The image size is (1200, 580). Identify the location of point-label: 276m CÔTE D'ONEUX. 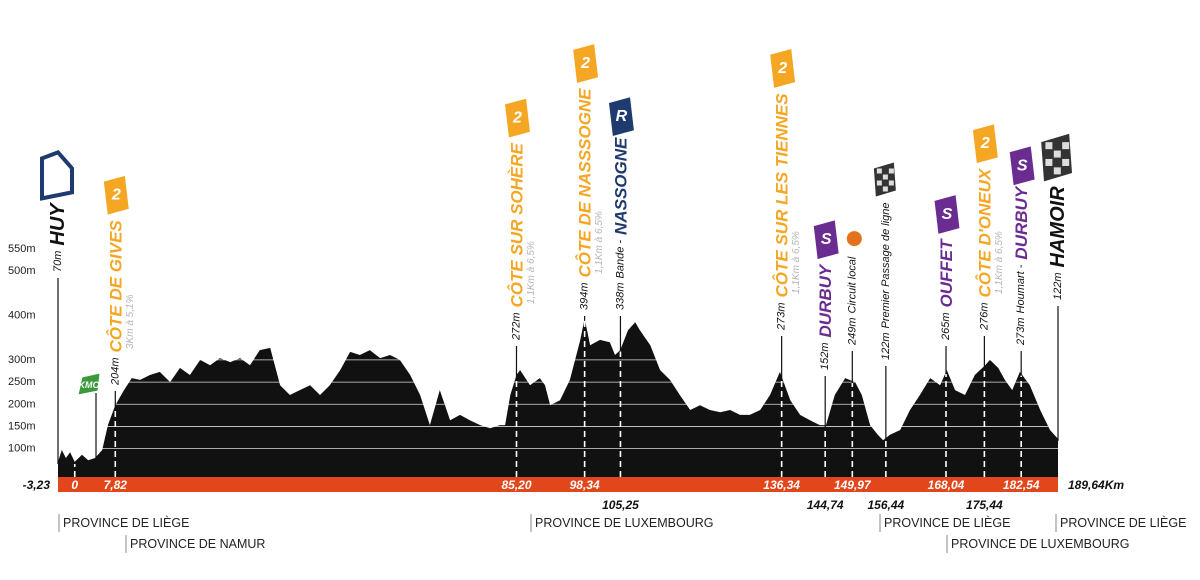
(984, 249).